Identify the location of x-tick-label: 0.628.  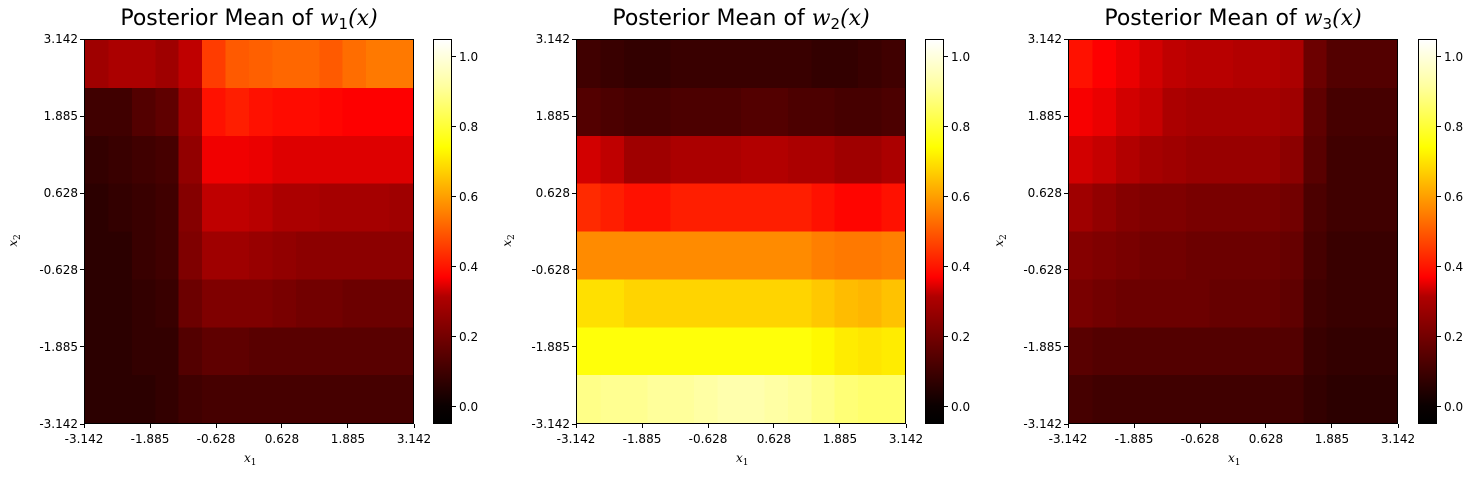
(282, 439).